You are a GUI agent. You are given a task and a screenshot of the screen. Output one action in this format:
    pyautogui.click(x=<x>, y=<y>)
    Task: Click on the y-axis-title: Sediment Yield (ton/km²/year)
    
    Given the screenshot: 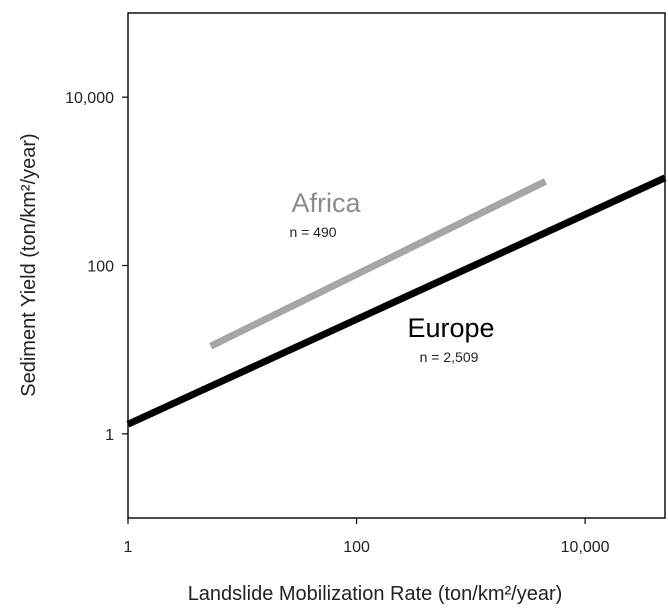 What is the action you would take?
    pyautogui.click(x=29, y=264)
    